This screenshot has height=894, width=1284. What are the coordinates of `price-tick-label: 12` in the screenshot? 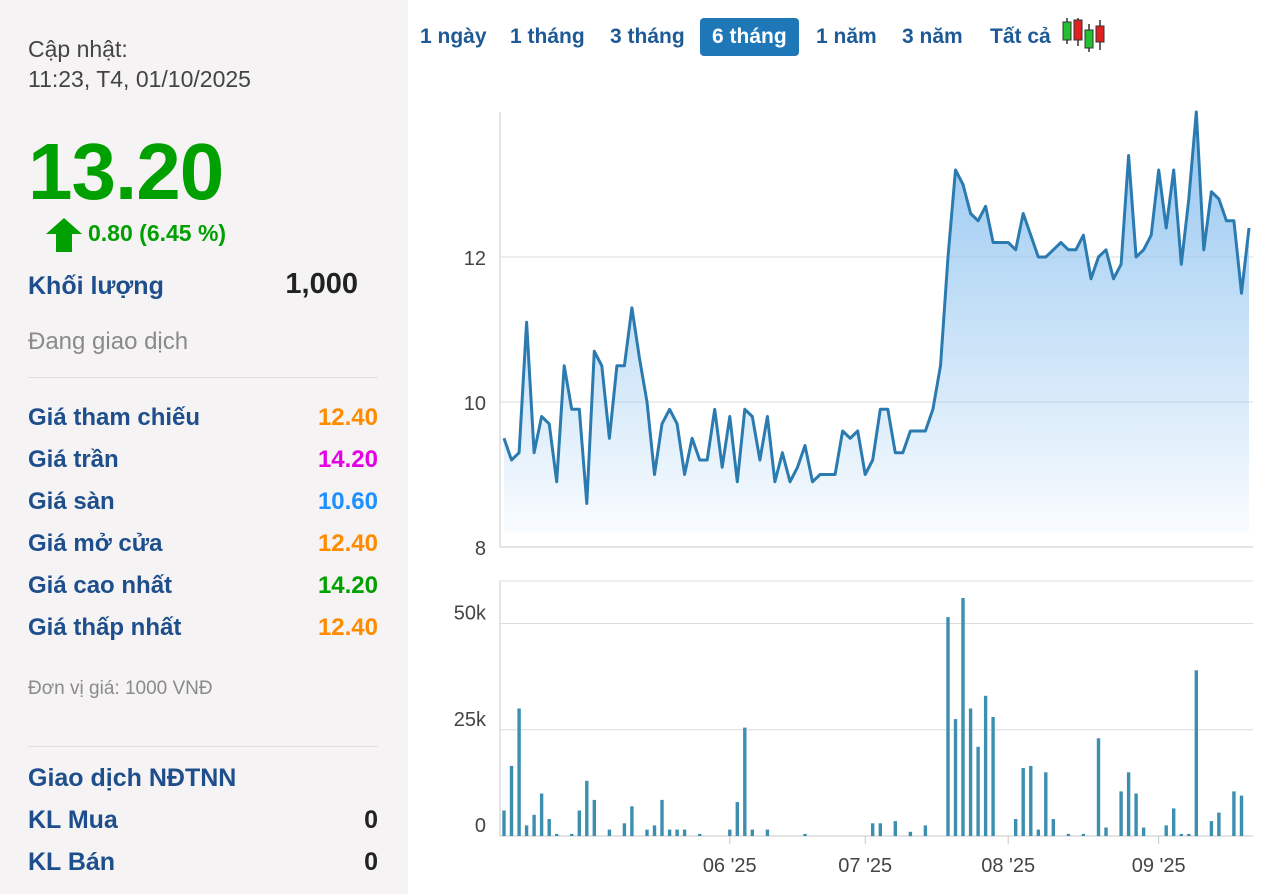 It's located at (475, 259).